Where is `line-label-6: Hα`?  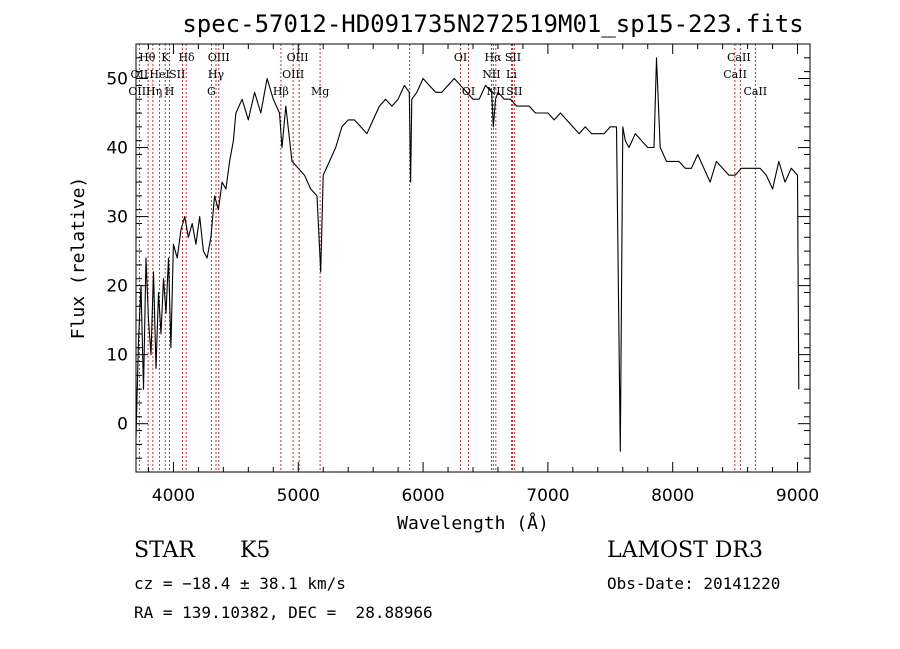 line-label-6: Hα is located at coordinates (493, 57).